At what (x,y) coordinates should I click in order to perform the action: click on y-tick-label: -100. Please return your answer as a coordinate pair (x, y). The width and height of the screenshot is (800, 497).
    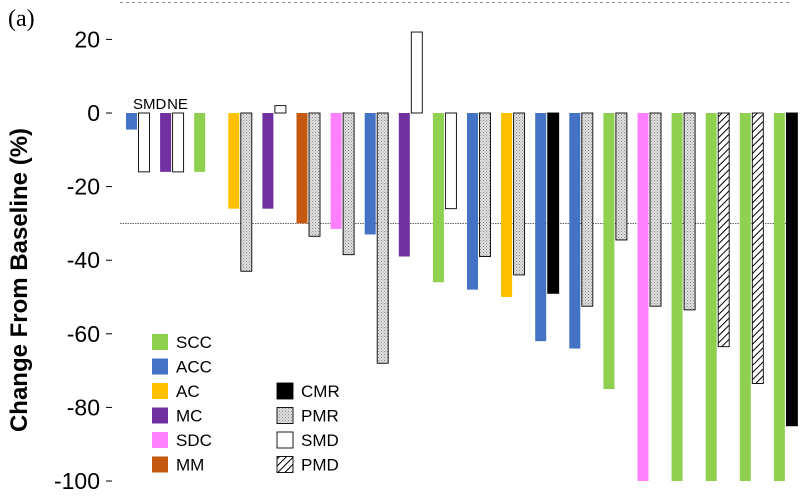
    Looking at the image, I should click on (77, 481).